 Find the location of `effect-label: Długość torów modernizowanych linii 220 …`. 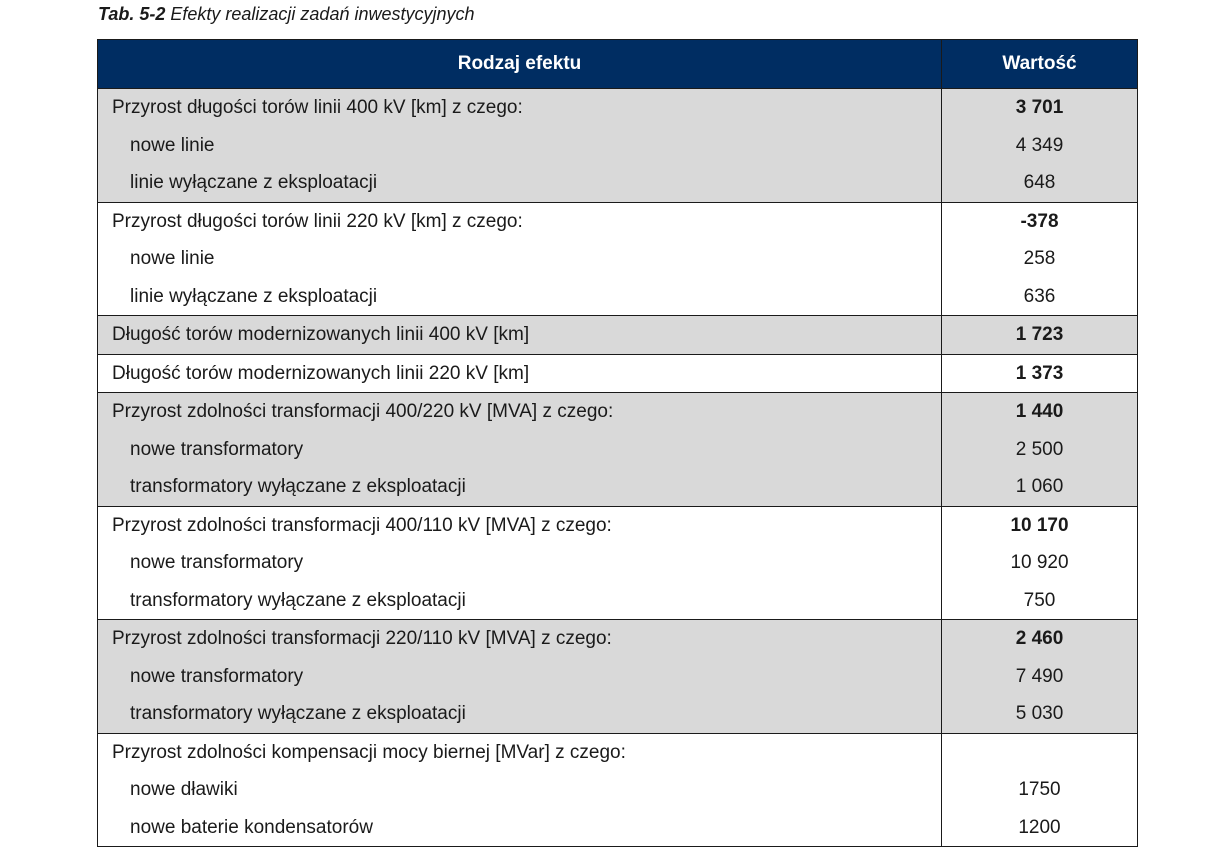

effect-label: Długość torów modernizowanych linii 220 … is located at coordinates (519, 373).